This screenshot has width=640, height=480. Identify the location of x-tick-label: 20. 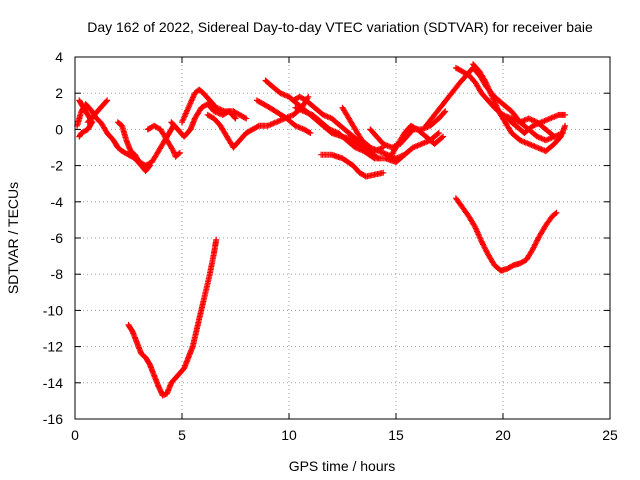
(503, 435).